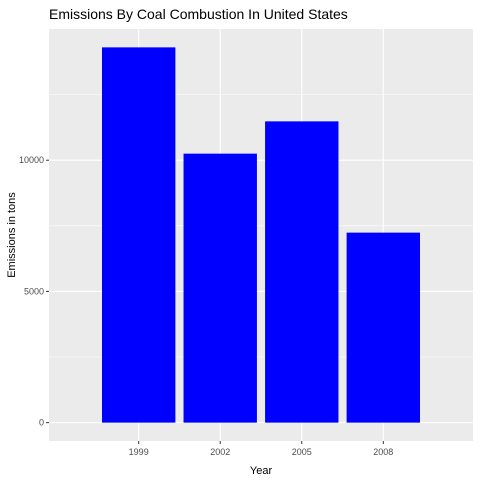 Image resolution: width=480 pixels, height=480 pixels. I want to click on bar-2002, so click(220, 288).